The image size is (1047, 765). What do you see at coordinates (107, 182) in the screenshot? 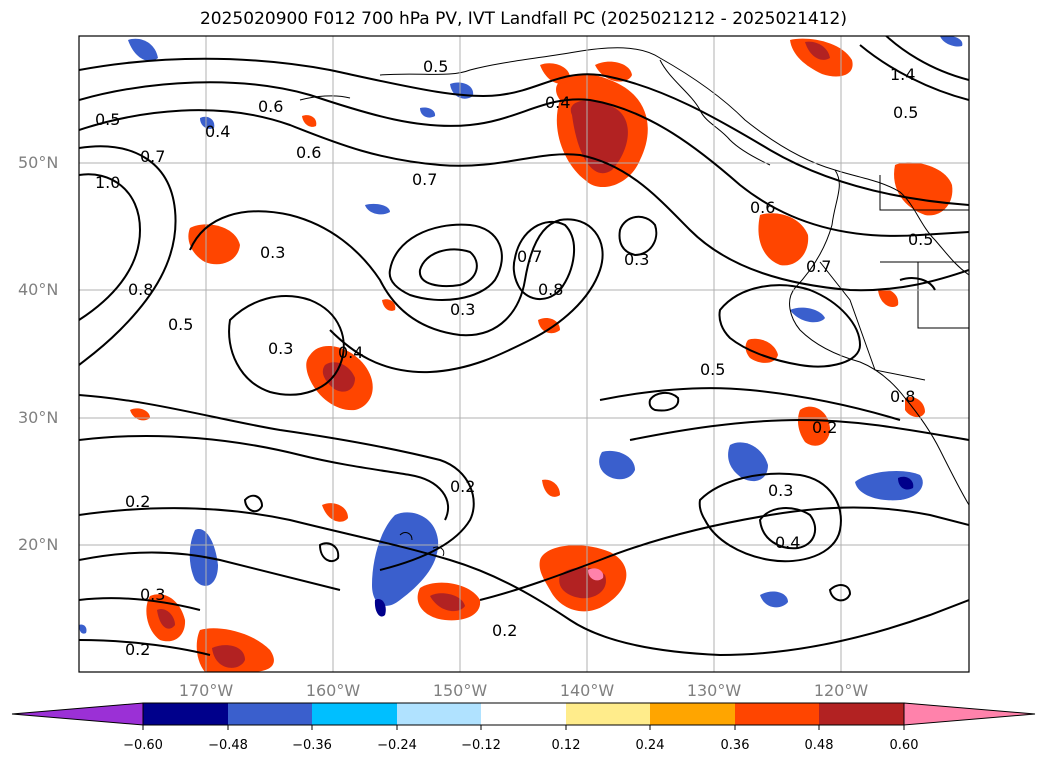
I see `contour-label: 1.0` at bounding box center [107, 182].